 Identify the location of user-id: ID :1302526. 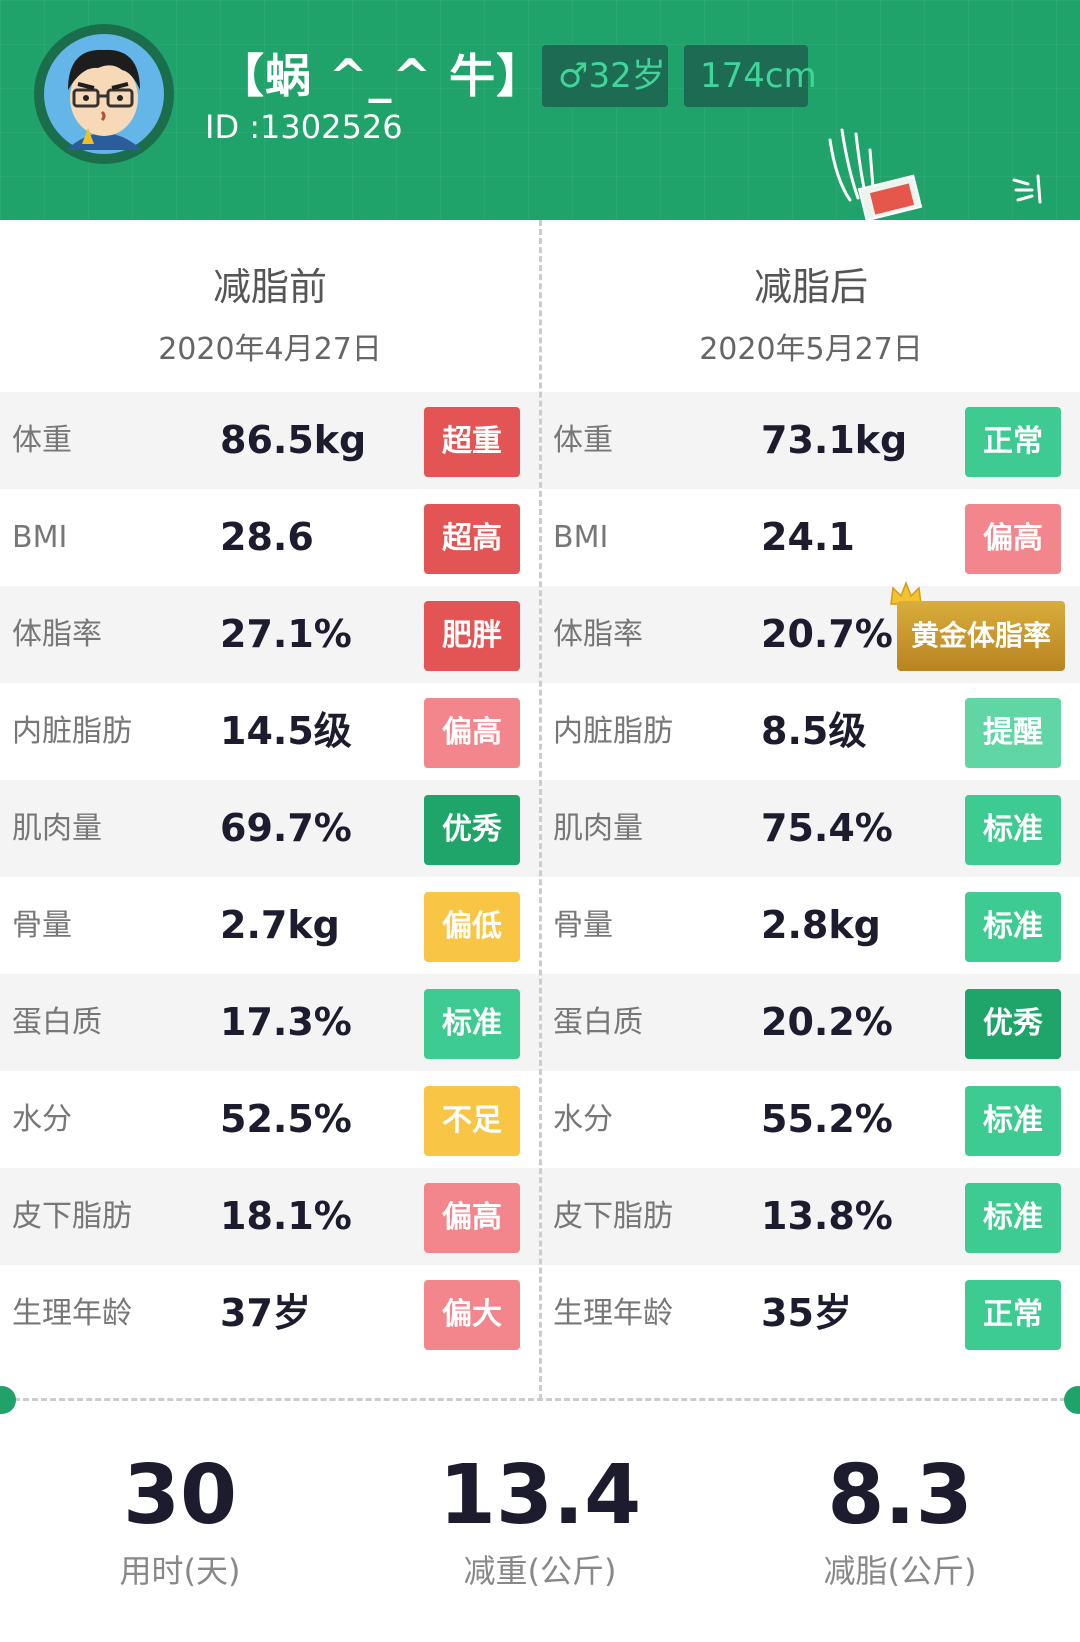
(304, 127).